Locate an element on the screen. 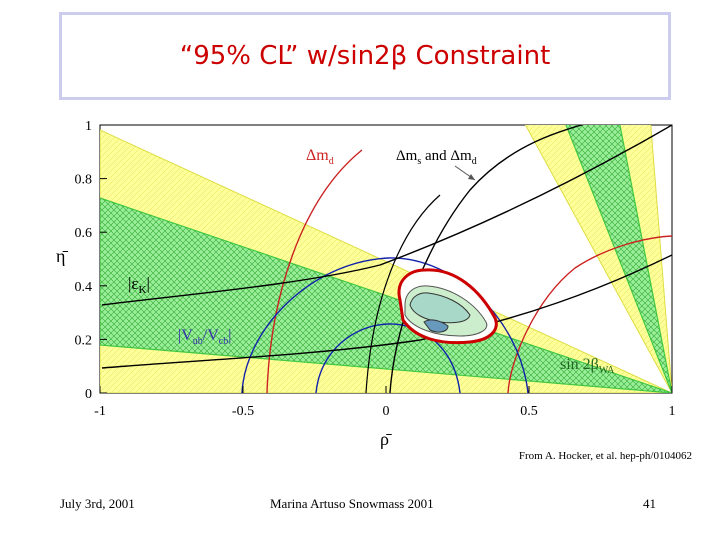  sin2b-inner-hatch is located at coordinates (618, 259).